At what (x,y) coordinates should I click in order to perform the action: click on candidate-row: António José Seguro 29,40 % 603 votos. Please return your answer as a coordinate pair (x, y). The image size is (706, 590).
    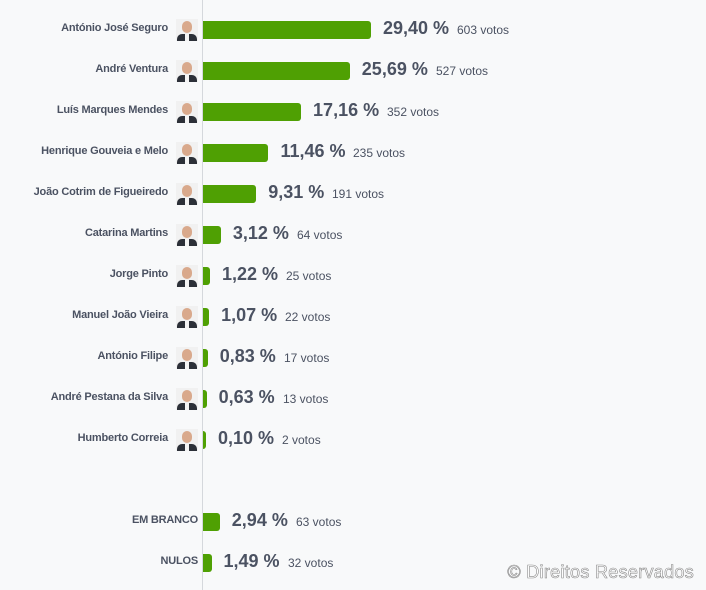
    Looking at the image, I should click on (353, 30).